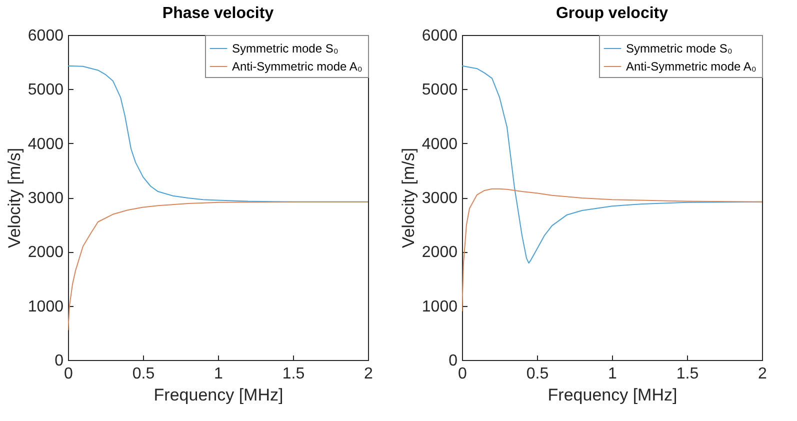  What do you see at coordinates (218, 13) in the screenshot?
I see `chart-title: Phase velocity` at bounding box center [218, 13].